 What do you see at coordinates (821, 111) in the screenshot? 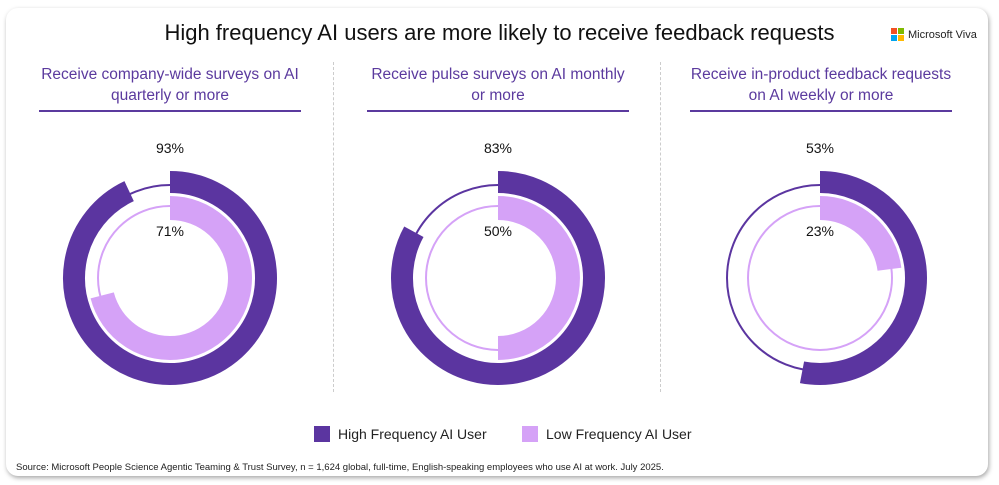
I see `panel-3-rule` at bounding box center [821, 111].